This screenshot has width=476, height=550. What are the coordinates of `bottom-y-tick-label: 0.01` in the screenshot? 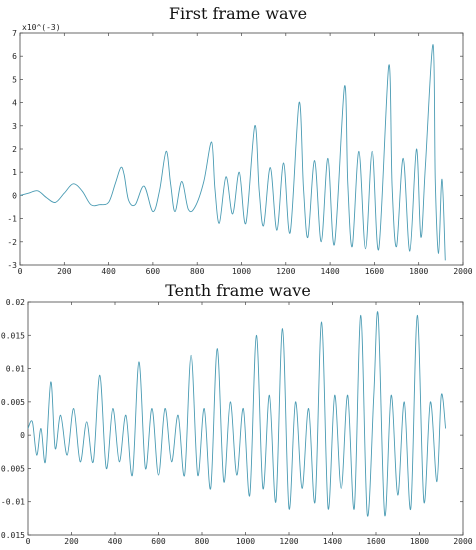 It's located at (15, 369).